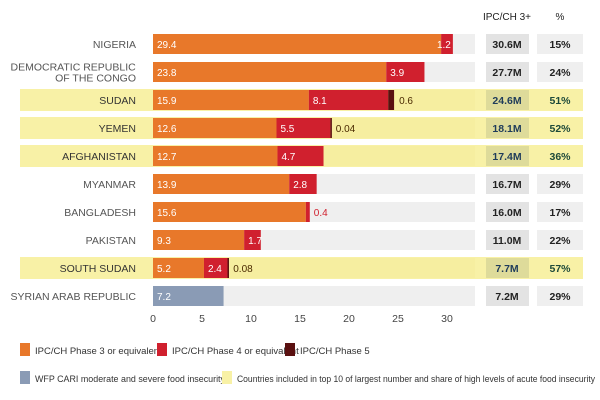  I want to click on legend-swatch-phase5, so click(290, 349).